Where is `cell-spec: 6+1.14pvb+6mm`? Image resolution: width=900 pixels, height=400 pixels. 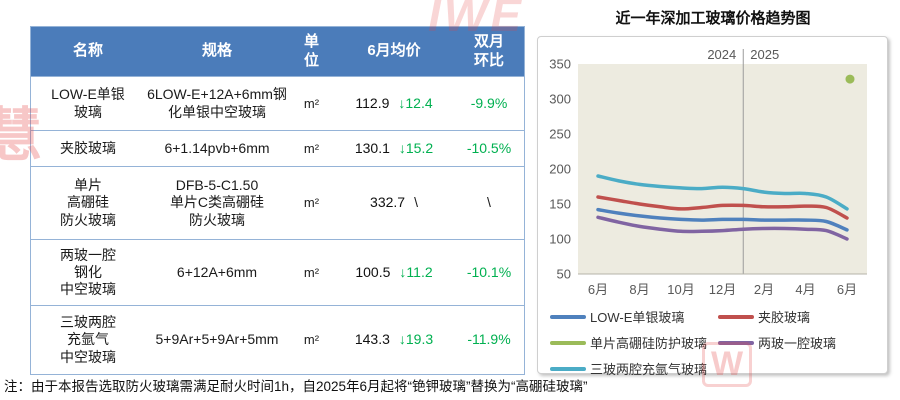 cell-spec: 6+1.14pvb+6mm is located at coordinates (217, 147).